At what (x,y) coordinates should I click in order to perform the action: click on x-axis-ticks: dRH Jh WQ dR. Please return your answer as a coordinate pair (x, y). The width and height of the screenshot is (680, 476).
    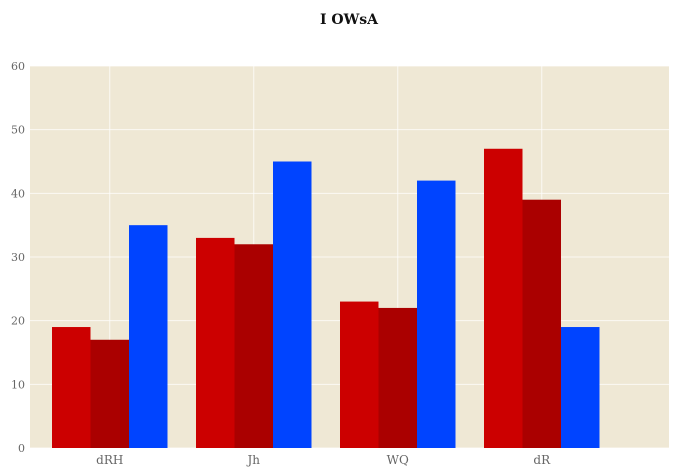
    Looking at the image, I should click on (323, 460).